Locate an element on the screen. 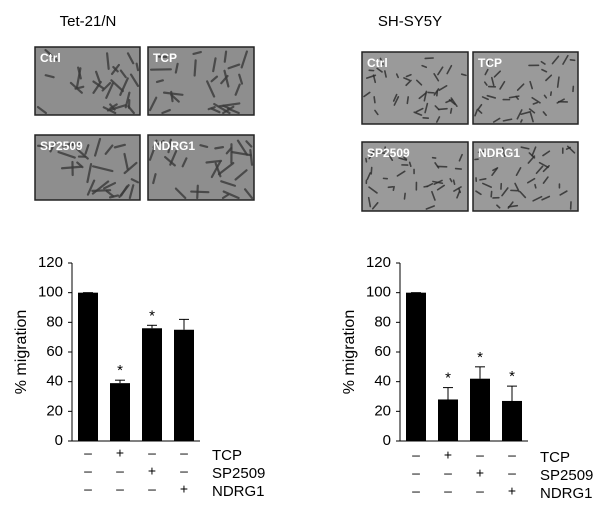 The height and width of the screenshot is (518, 600). treatment-name: SP2509 is located at coordinates (238, 473).